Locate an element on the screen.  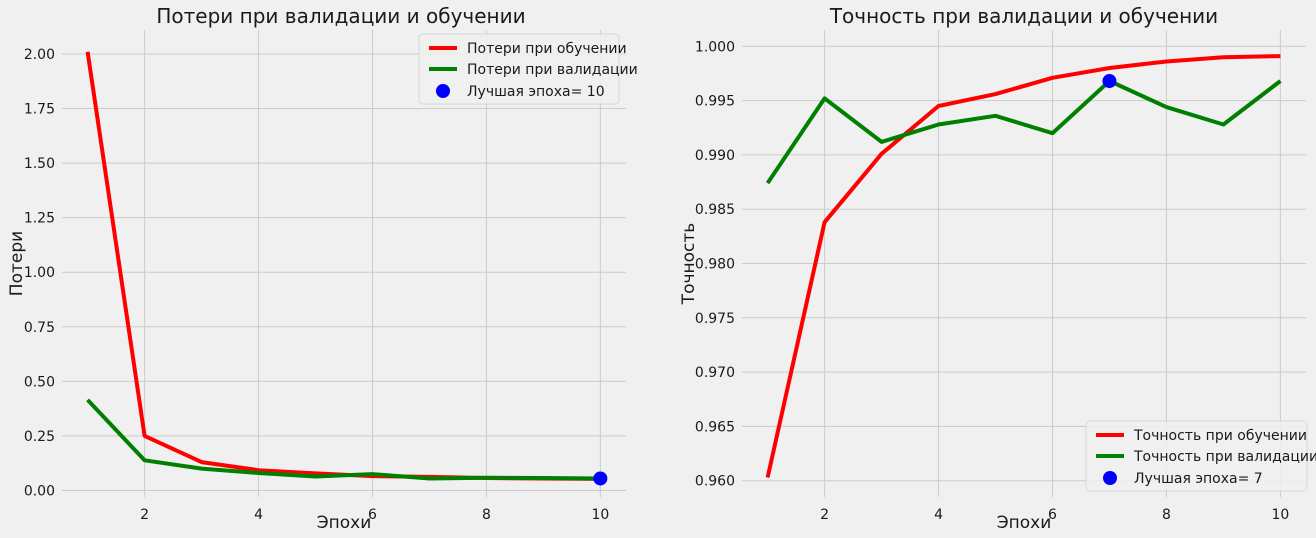
y-tick-label: 1.75 is located at coordinates (39, 110).